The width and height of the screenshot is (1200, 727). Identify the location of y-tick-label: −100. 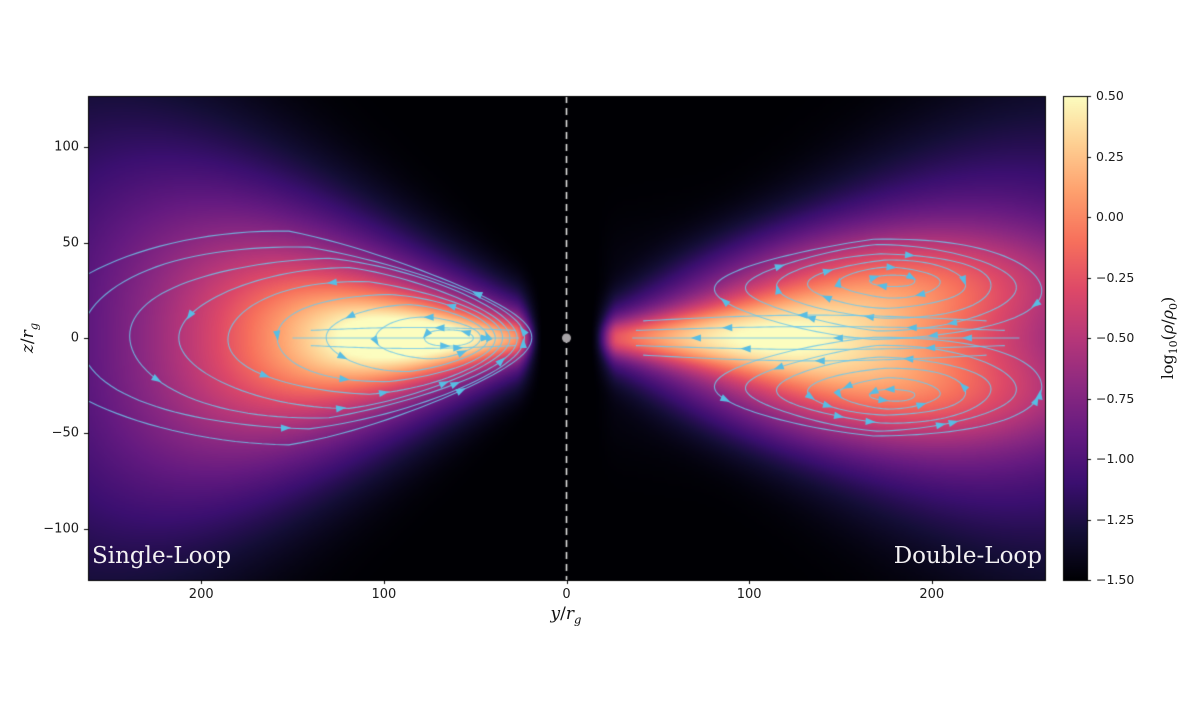
(61, 529).